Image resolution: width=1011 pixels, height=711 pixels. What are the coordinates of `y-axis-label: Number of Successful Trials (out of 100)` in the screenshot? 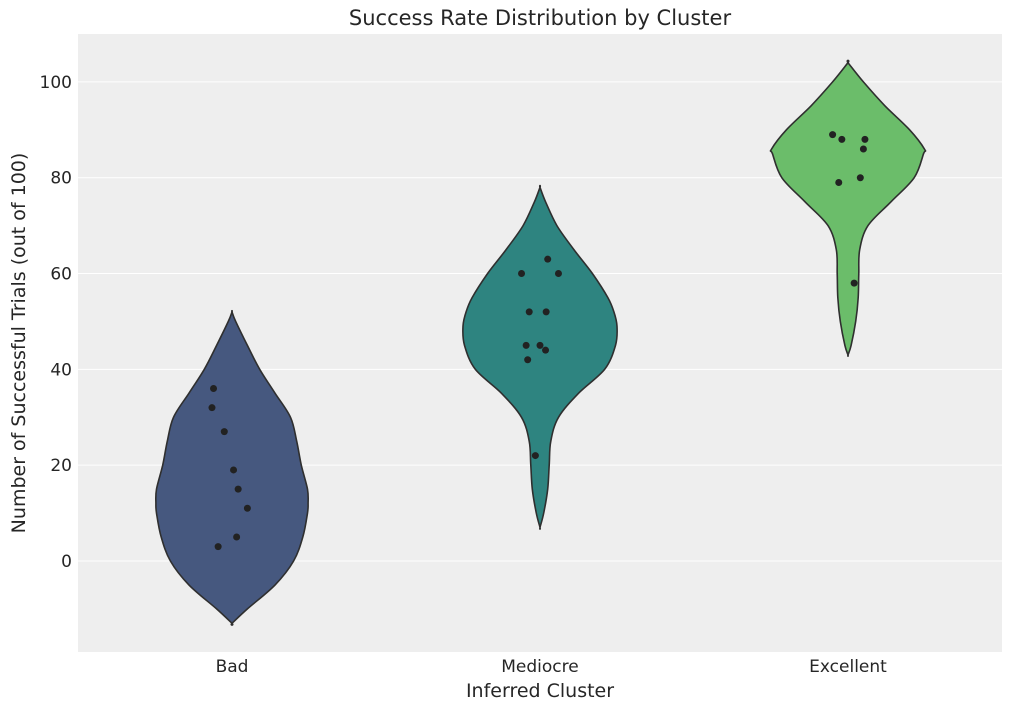 It's located at (19, 343).